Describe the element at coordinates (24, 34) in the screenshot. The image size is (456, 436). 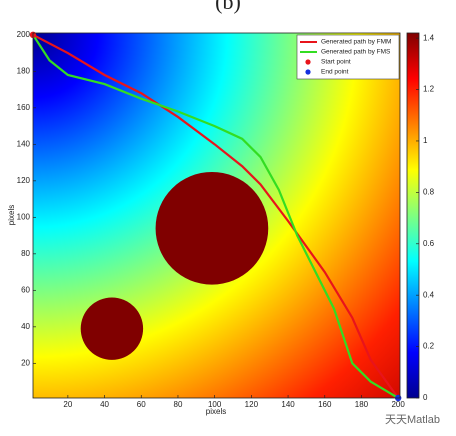
I see `y-tick-label: 200` at that location.